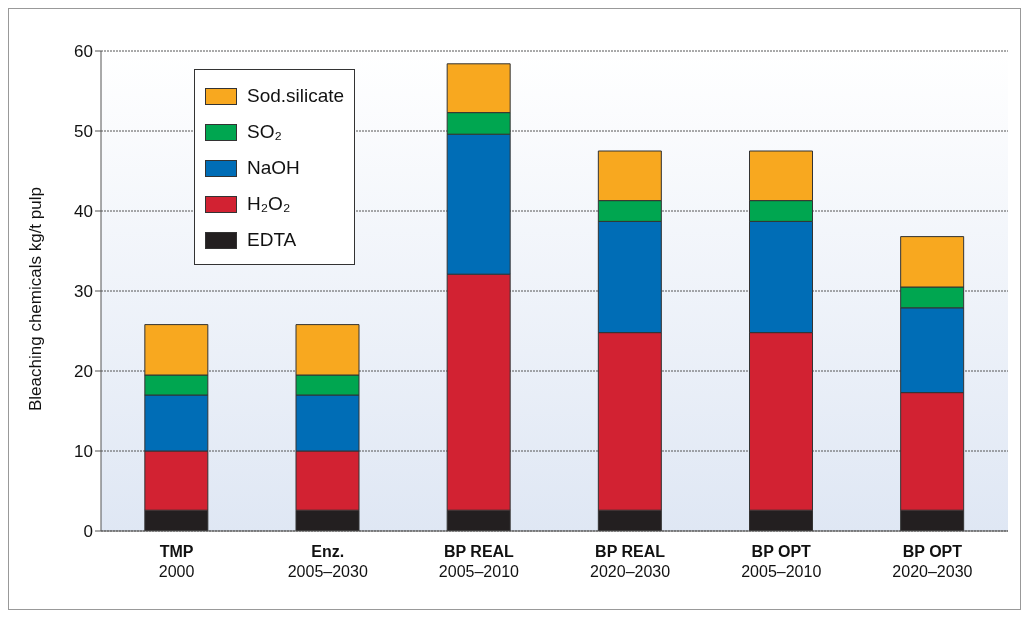 The height and width of the screenshot is (622, 1027). What do you see at coordinates (479, 561) in the screenshot?
I see `x-tick-label: BP REAL 2005–2010` at bounding box center [479, 561].